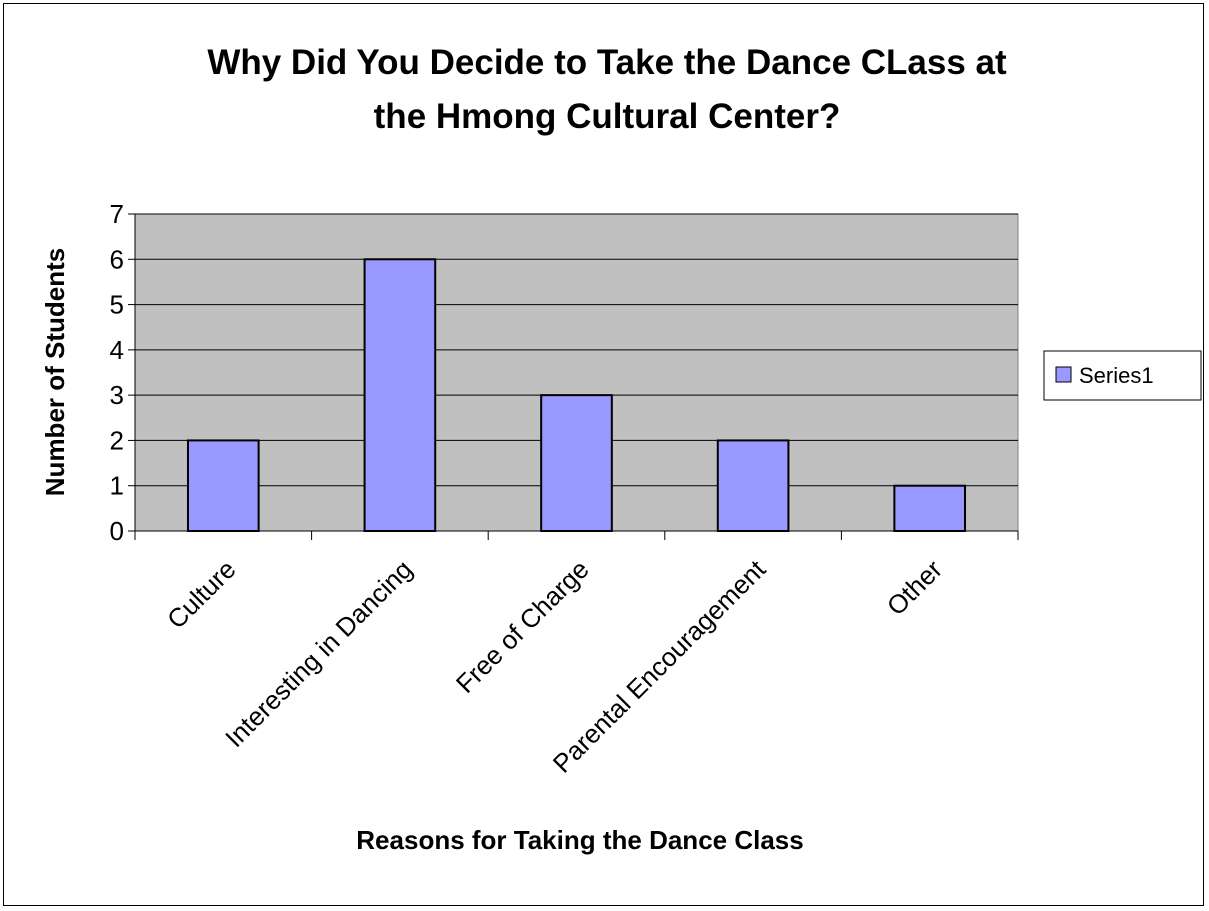 The height and width of the screenshot is (911, 1209). What do you see at coordinates (522, 626) in the screenshot?
I see `x-tick-label: Free of Charge` at bounding box center [522, 626].